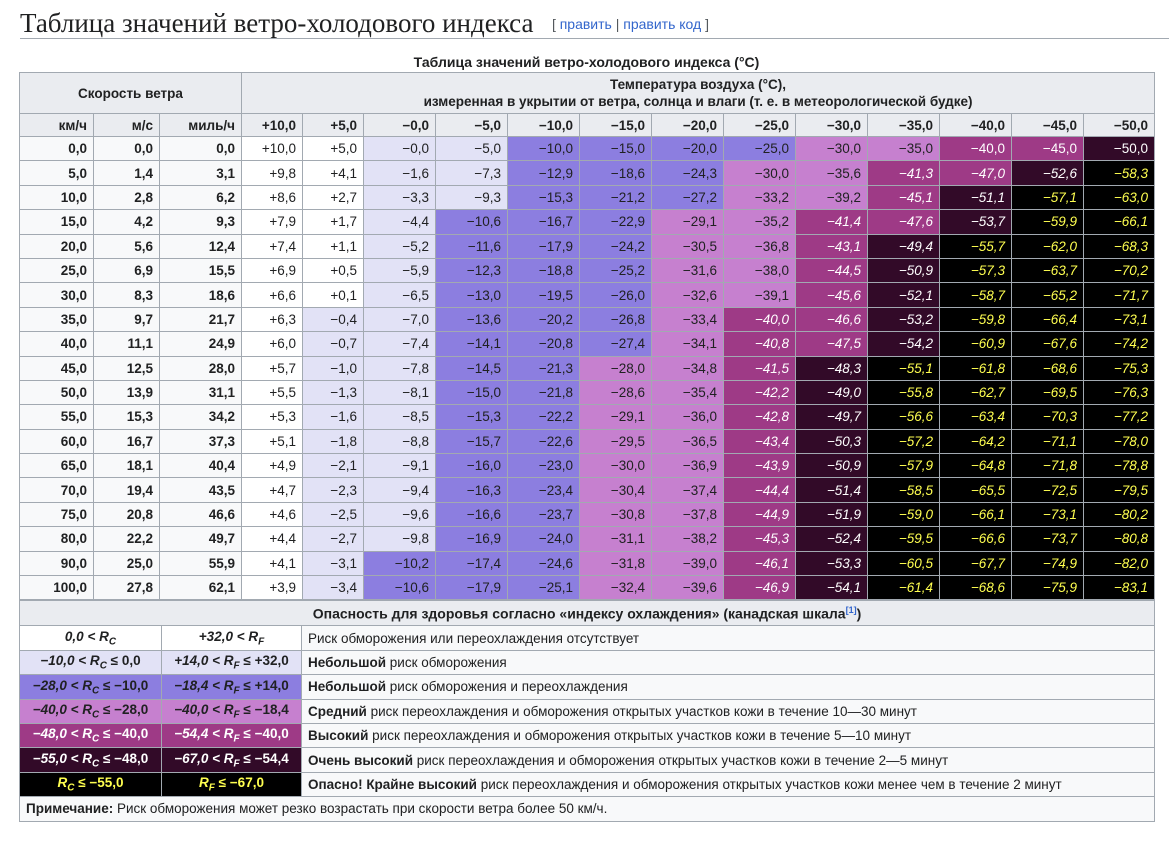  Describe the element at coordinates (471, 246) in the screenshot. I see `windchill-cell: −11,6` at that location.